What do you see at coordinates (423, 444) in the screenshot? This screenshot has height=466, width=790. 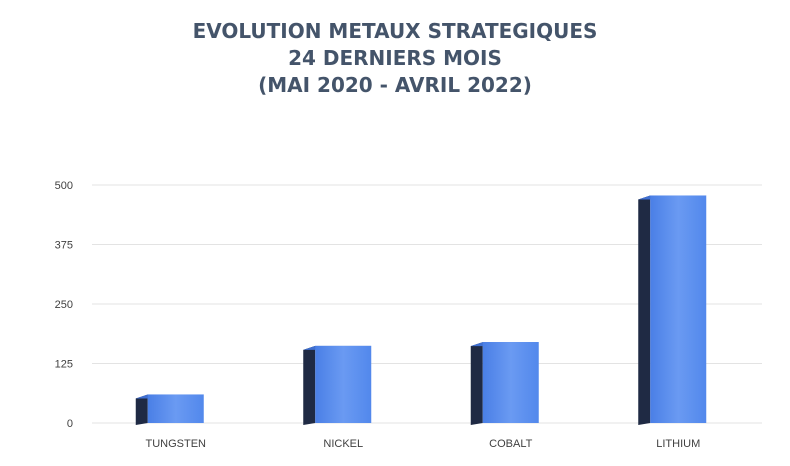 I see `x-axis-labels: TUNGSTEN NICKEL COBALT LITHIUM` at bounding box center [423, 444].